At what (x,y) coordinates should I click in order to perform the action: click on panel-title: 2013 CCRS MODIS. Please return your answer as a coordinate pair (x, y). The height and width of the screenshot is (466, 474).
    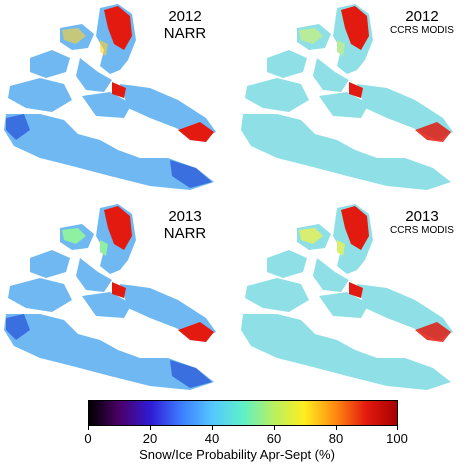
    Looking at the image, I should click on (422, 222).